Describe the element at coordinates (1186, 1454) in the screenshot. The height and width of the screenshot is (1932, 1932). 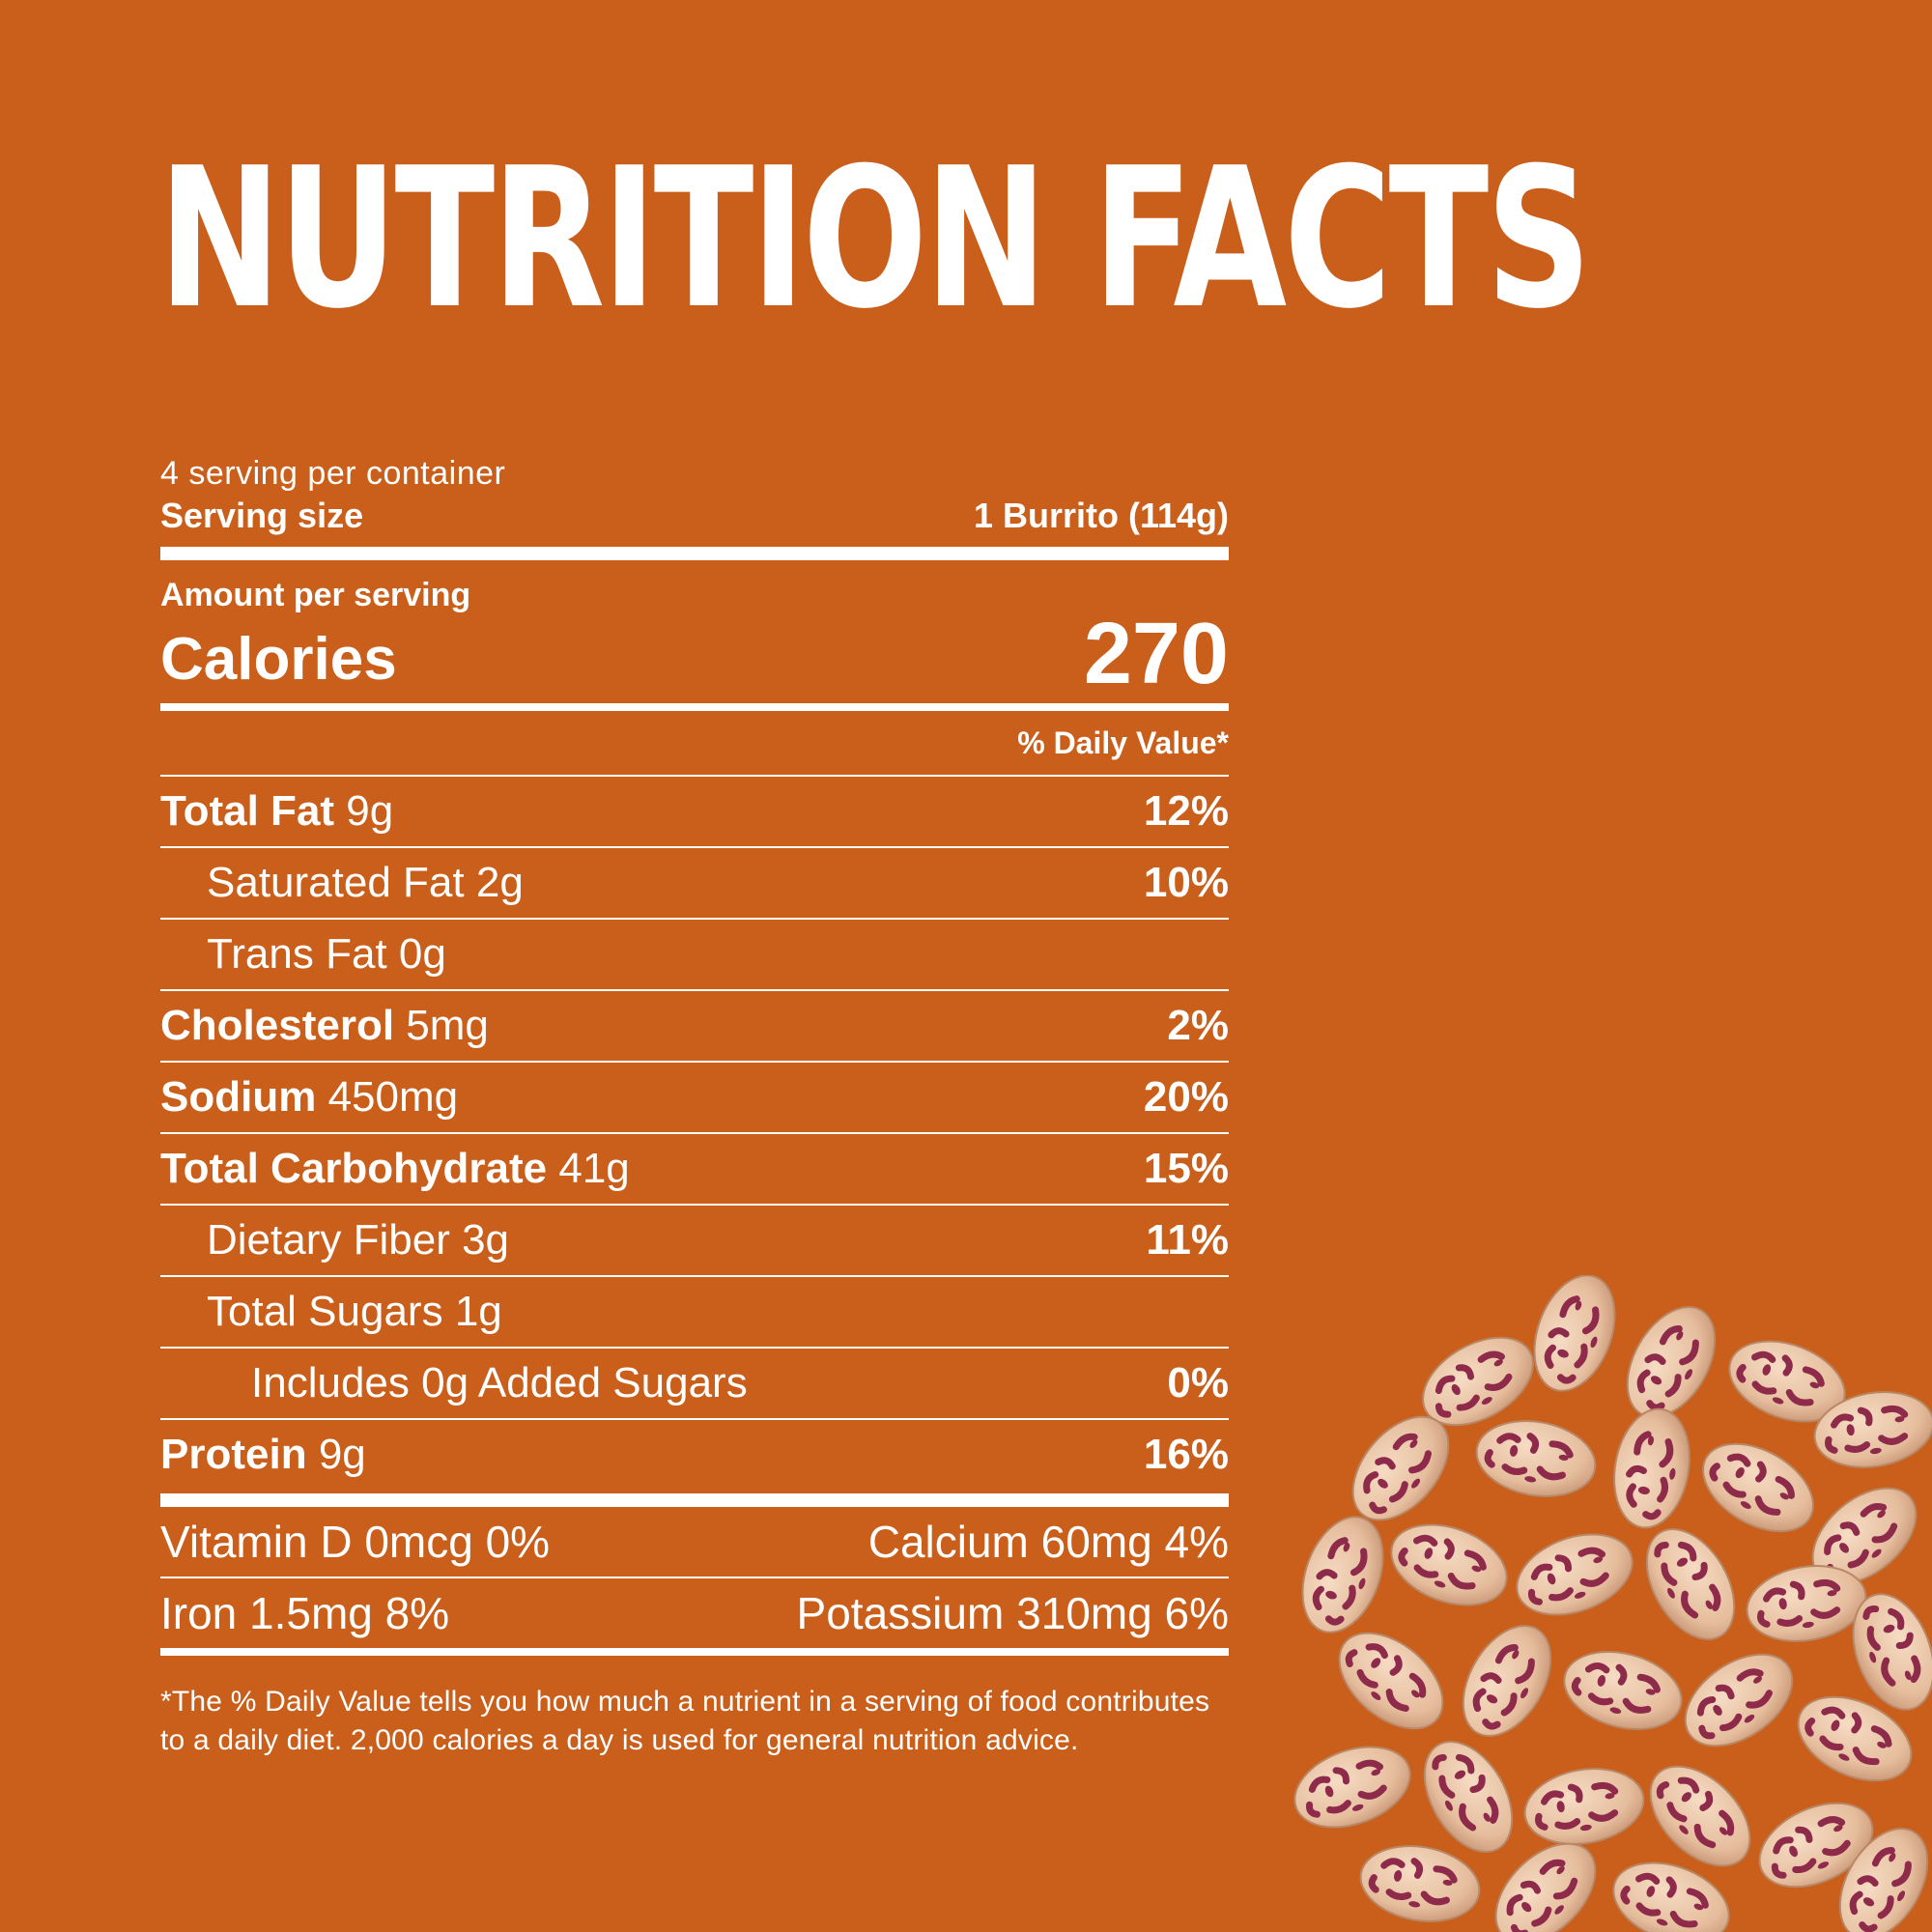
I see `nutrient-daily-value: 16%` at that location.